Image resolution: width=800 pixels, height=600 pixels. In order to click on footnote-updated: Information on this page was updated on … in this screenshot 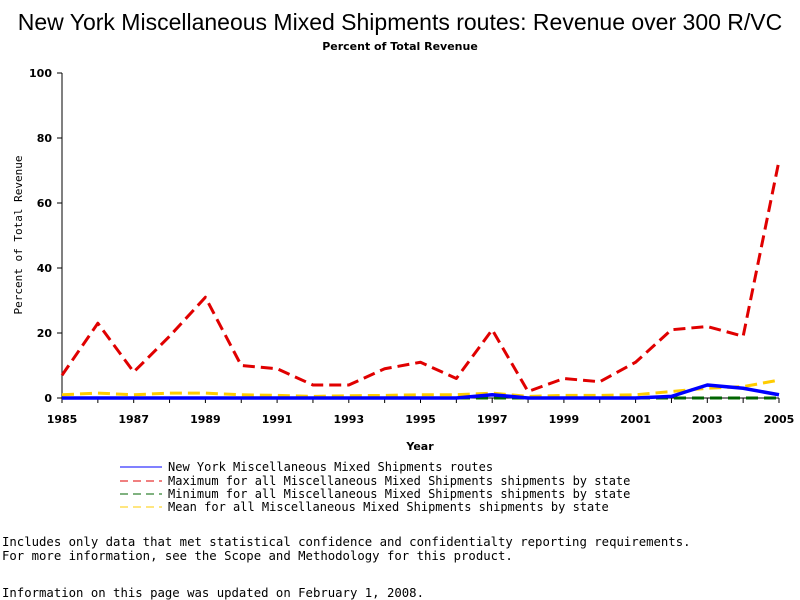, I will do `click(213, 593)`.